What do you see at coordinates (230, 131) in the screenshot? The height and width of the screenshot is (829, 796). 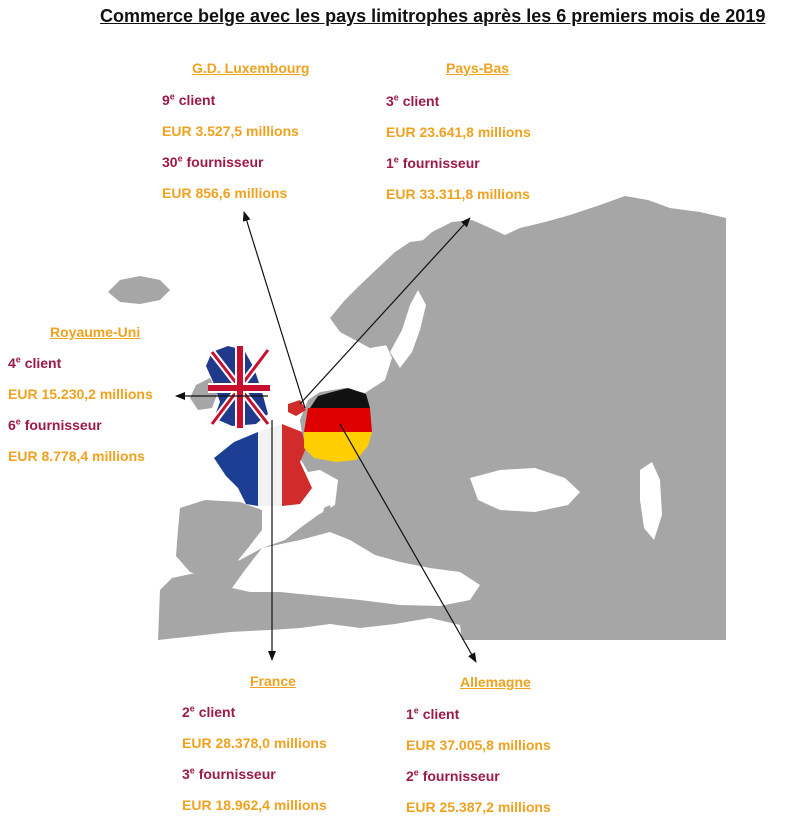 I see `client-value: EUR 3.527,5 millions` at bounding box center [230, 131].